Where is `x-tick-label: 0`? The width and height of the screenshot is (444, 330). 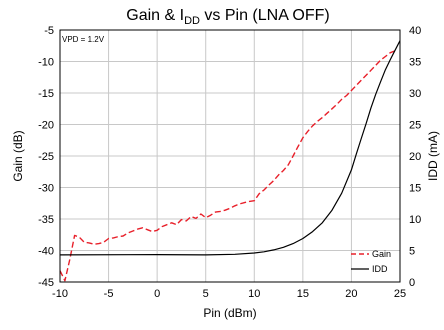
x-tick-label: 0 is located at coordinates (157, 294).